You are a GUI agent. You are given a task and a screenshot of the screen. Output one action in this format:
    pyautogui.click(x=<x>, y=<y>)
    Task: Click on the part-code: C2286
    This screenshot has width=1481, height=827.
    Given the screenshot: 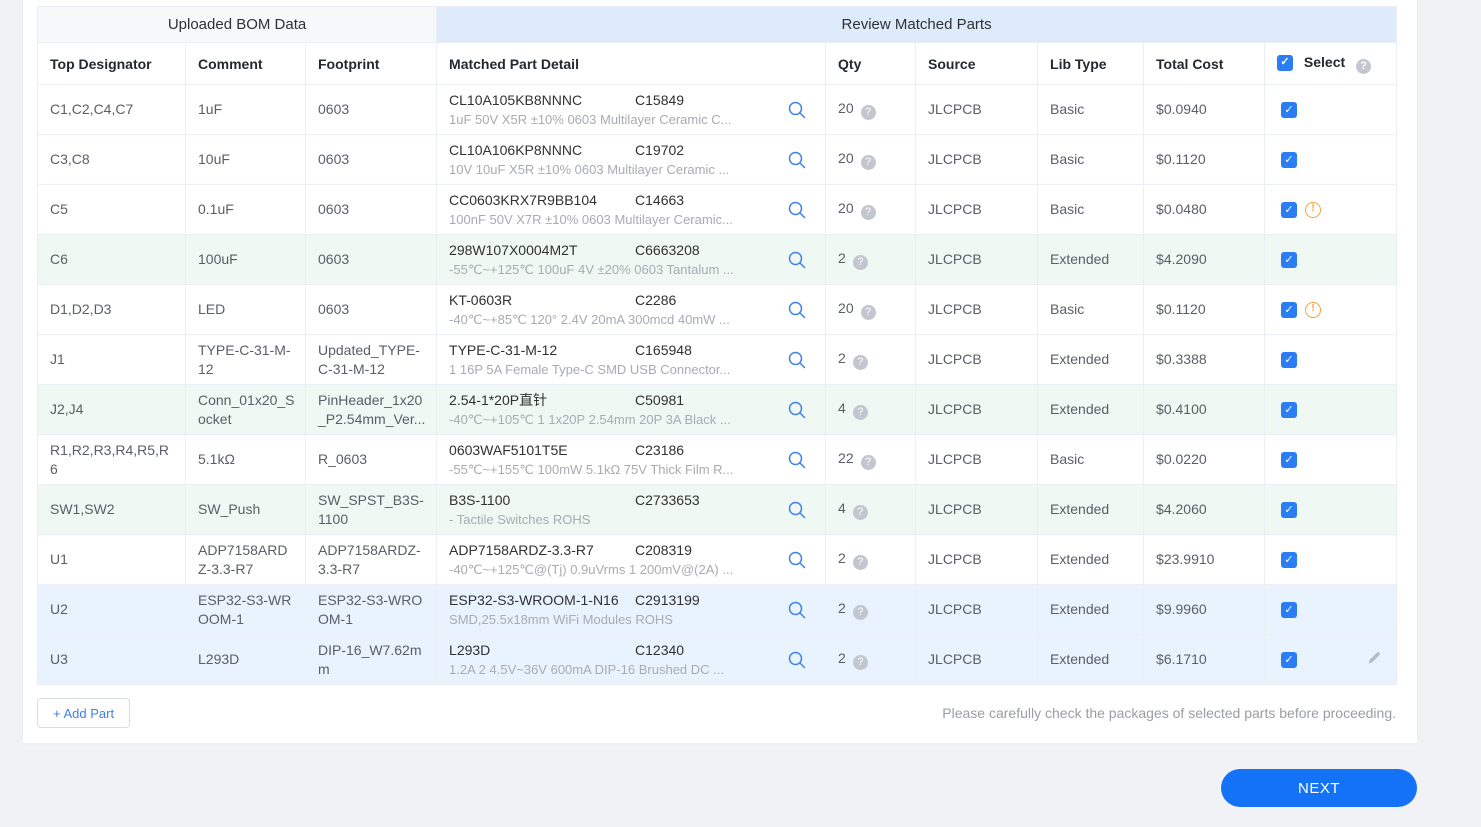 What is the action you would take?
    pyautogui.click(x=656, y=300)
    